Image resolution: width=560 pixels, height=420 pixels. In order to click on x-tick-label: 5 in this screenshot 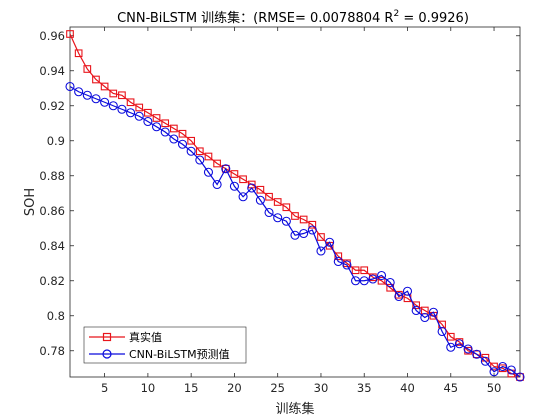, I will do `click(104, 388)`.